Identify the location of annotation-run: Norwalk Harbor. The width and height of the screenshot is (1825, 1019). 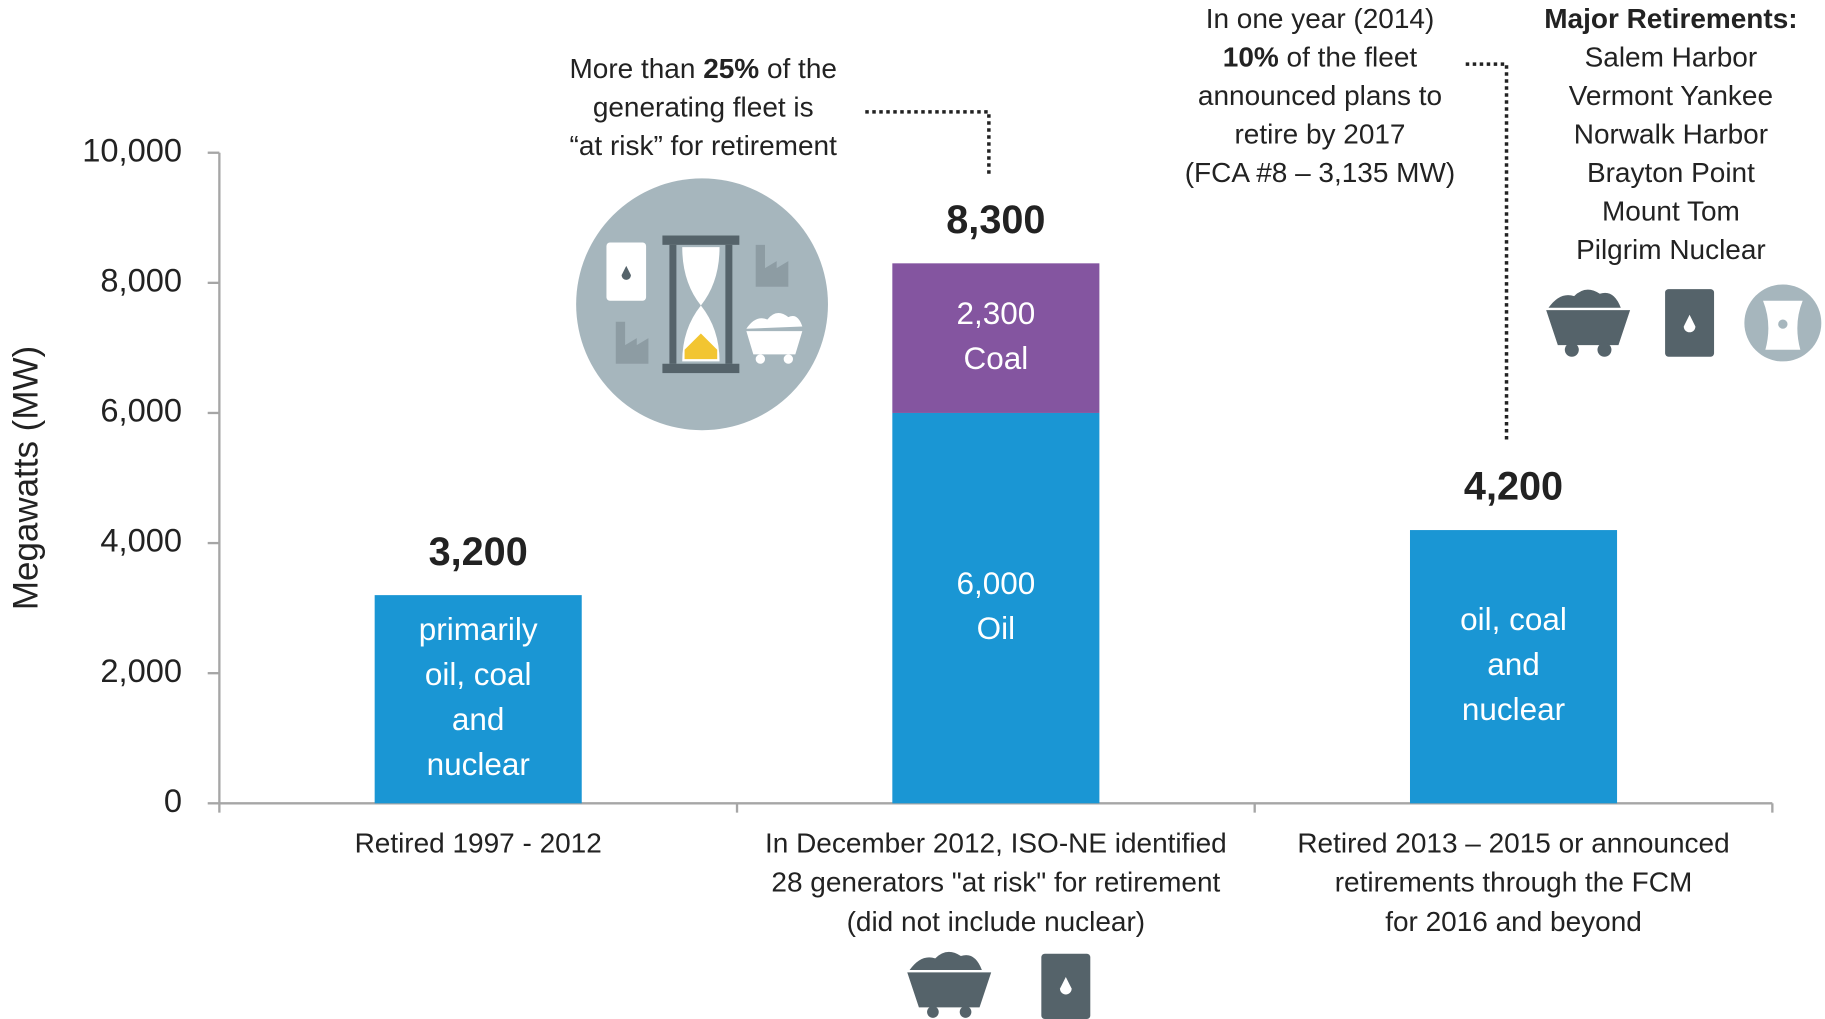
(1671, 134).